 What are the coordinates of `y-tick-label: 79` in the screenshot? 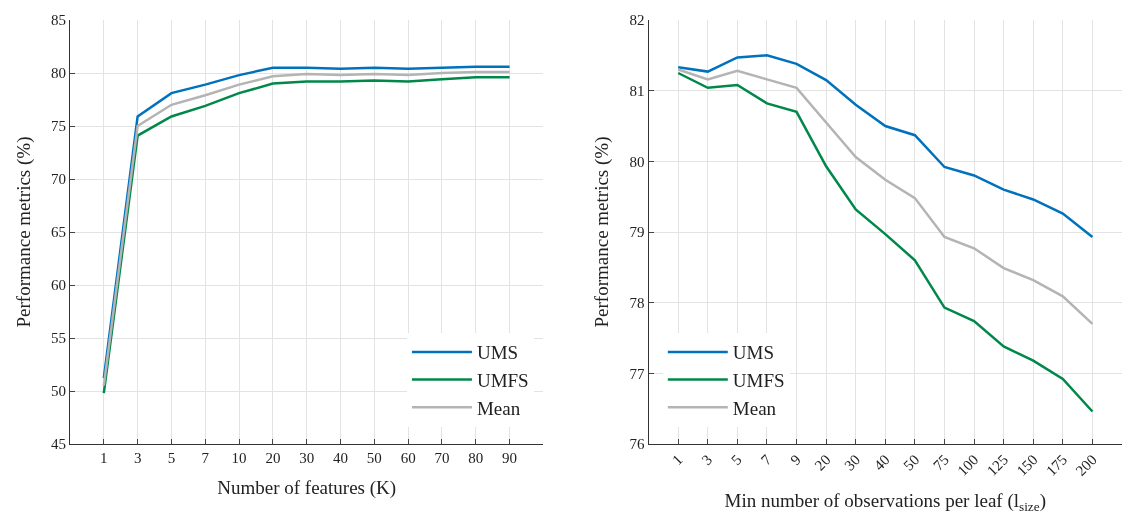 It's located at (637, 232).